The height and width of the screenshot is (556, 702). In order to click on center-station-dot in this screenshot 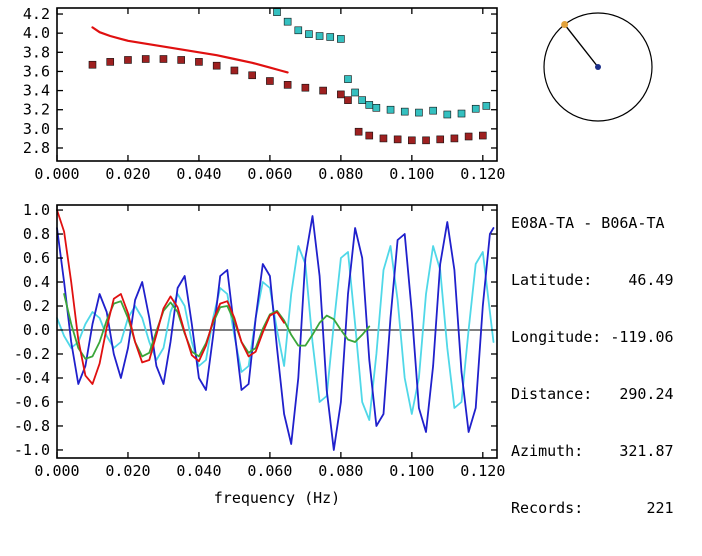, I will do `click(598, 67)`.